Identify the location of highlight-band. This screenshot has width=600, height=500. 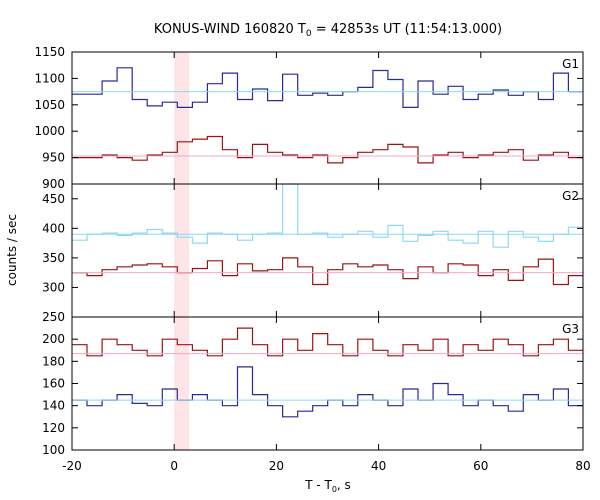
(182, 251).